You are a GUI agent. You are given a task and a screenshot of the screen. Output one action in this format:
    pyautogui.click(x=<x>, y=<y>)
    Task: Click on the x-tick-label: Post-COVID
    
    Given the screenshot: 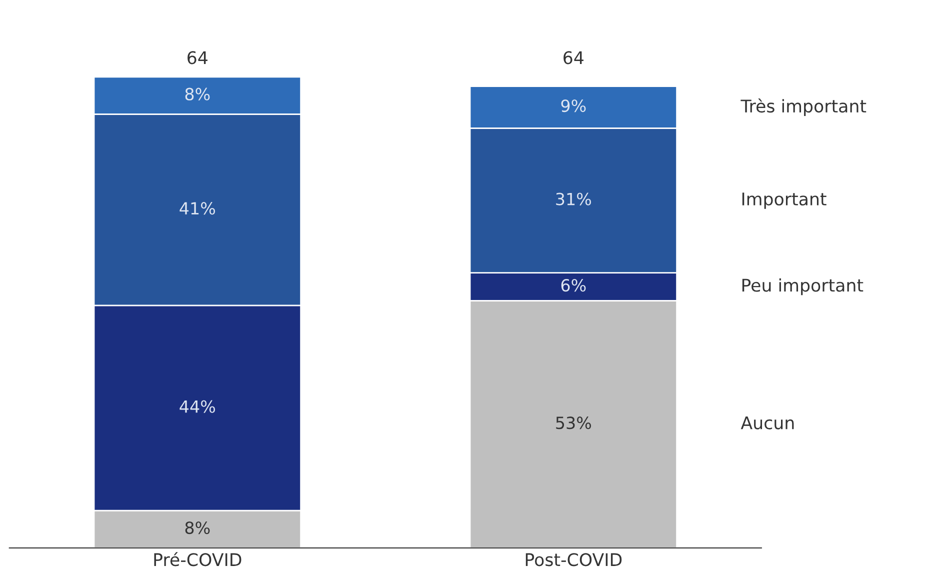 What is the action you would take?
    pyautogui.click(x=574, y=559)
    